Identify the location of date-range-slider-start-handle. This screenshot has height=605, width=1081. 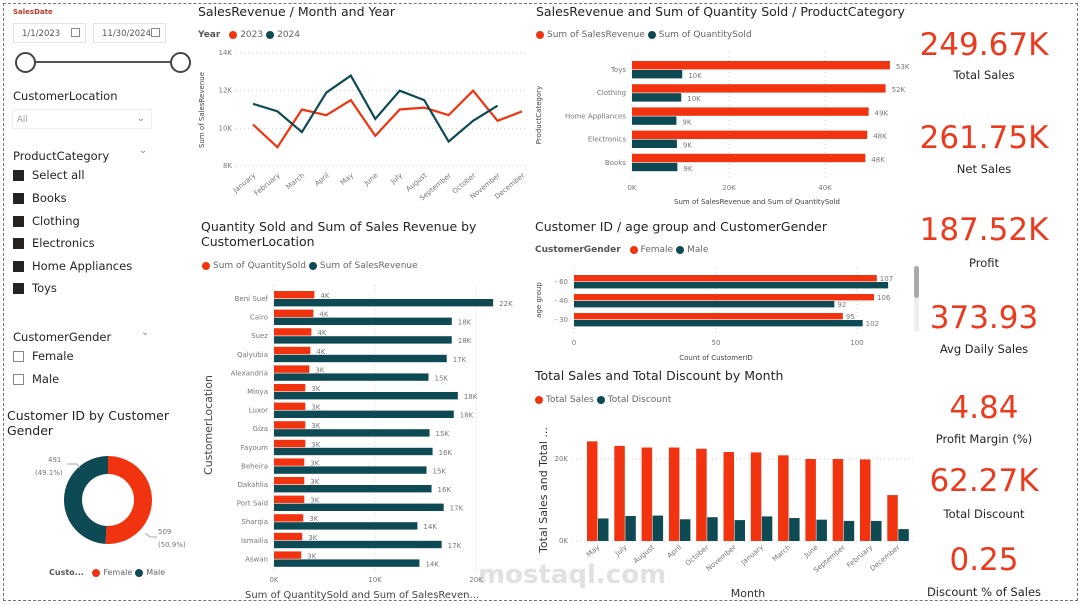
(25, 62).